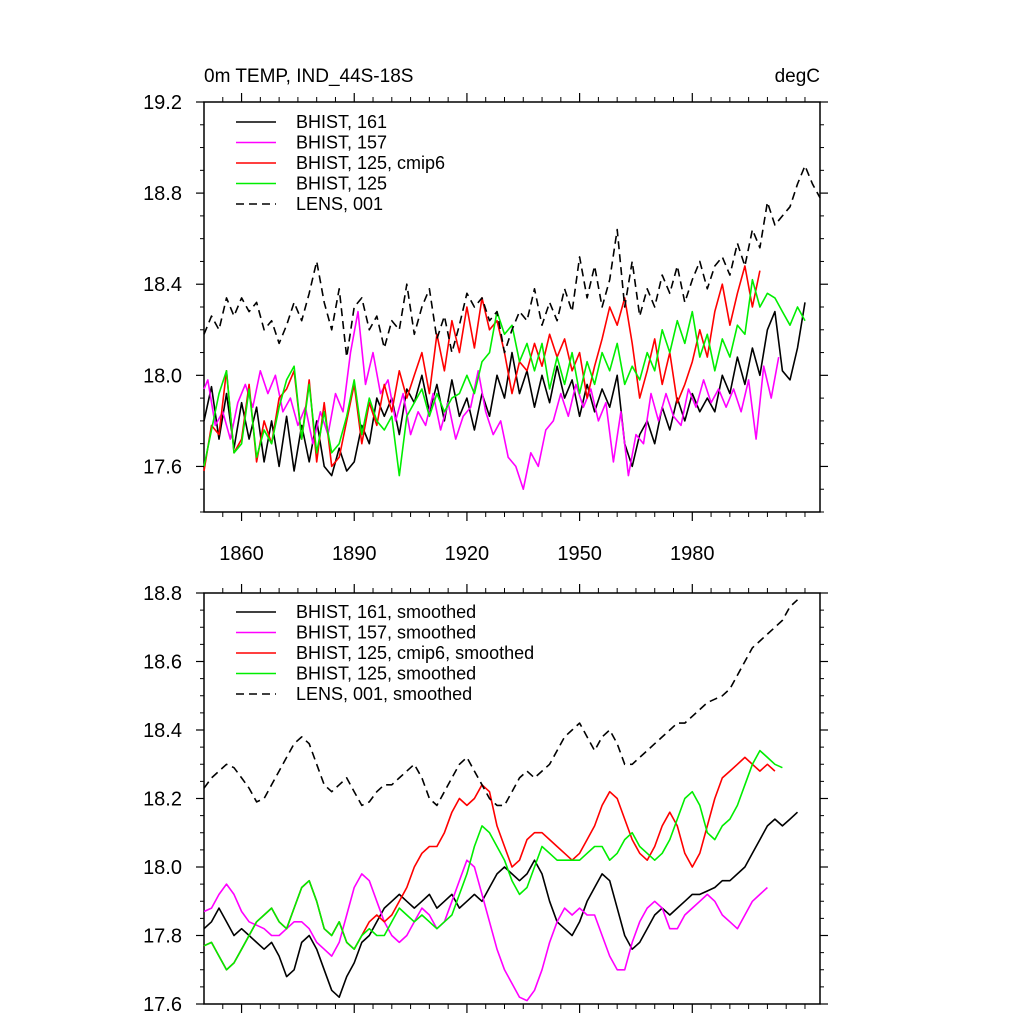 Image resolution: width=1024 pixels, height=1024 pixels. Describe the element at coordinates (415, 653) in the screenshot. I see `legend-label: BHIST, 125, cmip6, smoothed` at that location.